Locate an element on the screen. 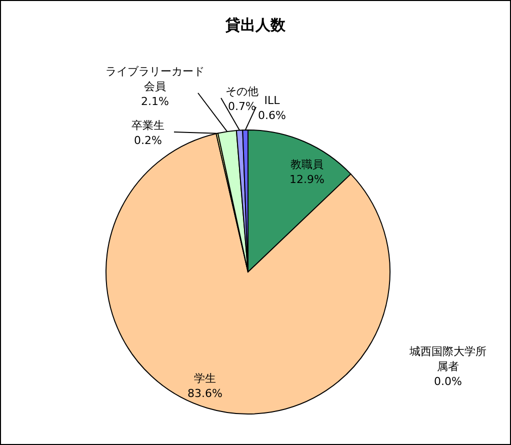 The image size is (511, 445). data-label: 0.6% is located at coordinates (272, 115).